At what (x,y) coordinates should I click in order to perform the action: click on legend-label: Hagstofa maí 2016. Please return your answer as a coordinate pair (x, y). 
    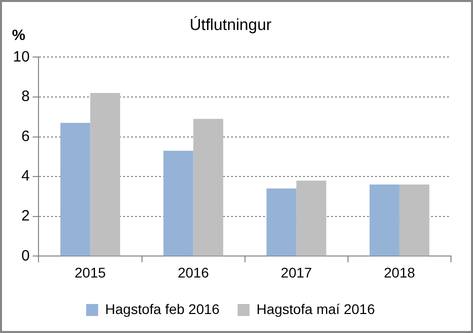
    Looking at the image, I should click on (316, 308).